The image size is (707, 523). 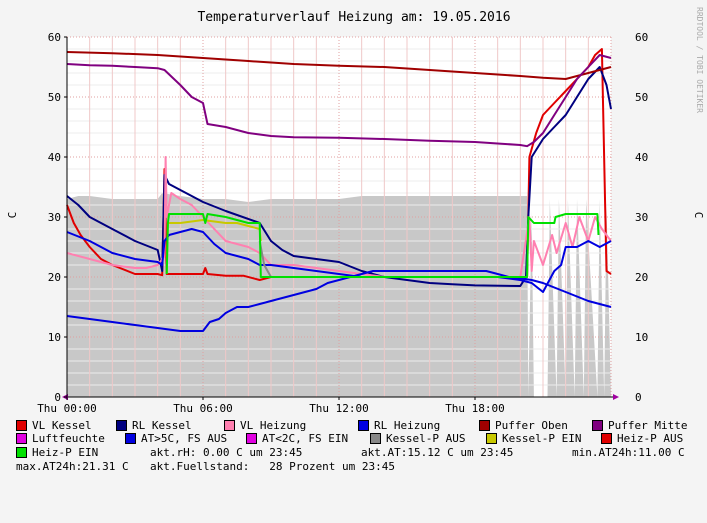 I want to click on y-tick-label-right: 50, so click(x=641, y=97).